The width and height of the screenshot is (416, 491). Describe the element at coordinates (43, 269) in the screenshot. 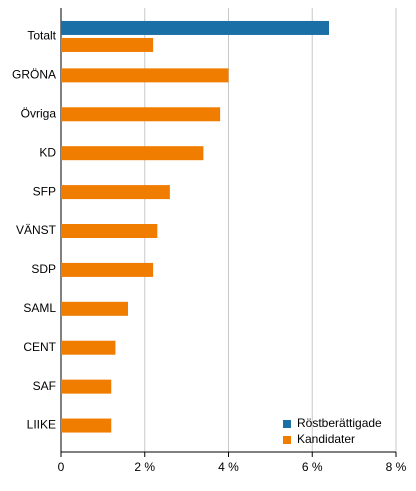

I see `y-tick-label: SDP` at that location.